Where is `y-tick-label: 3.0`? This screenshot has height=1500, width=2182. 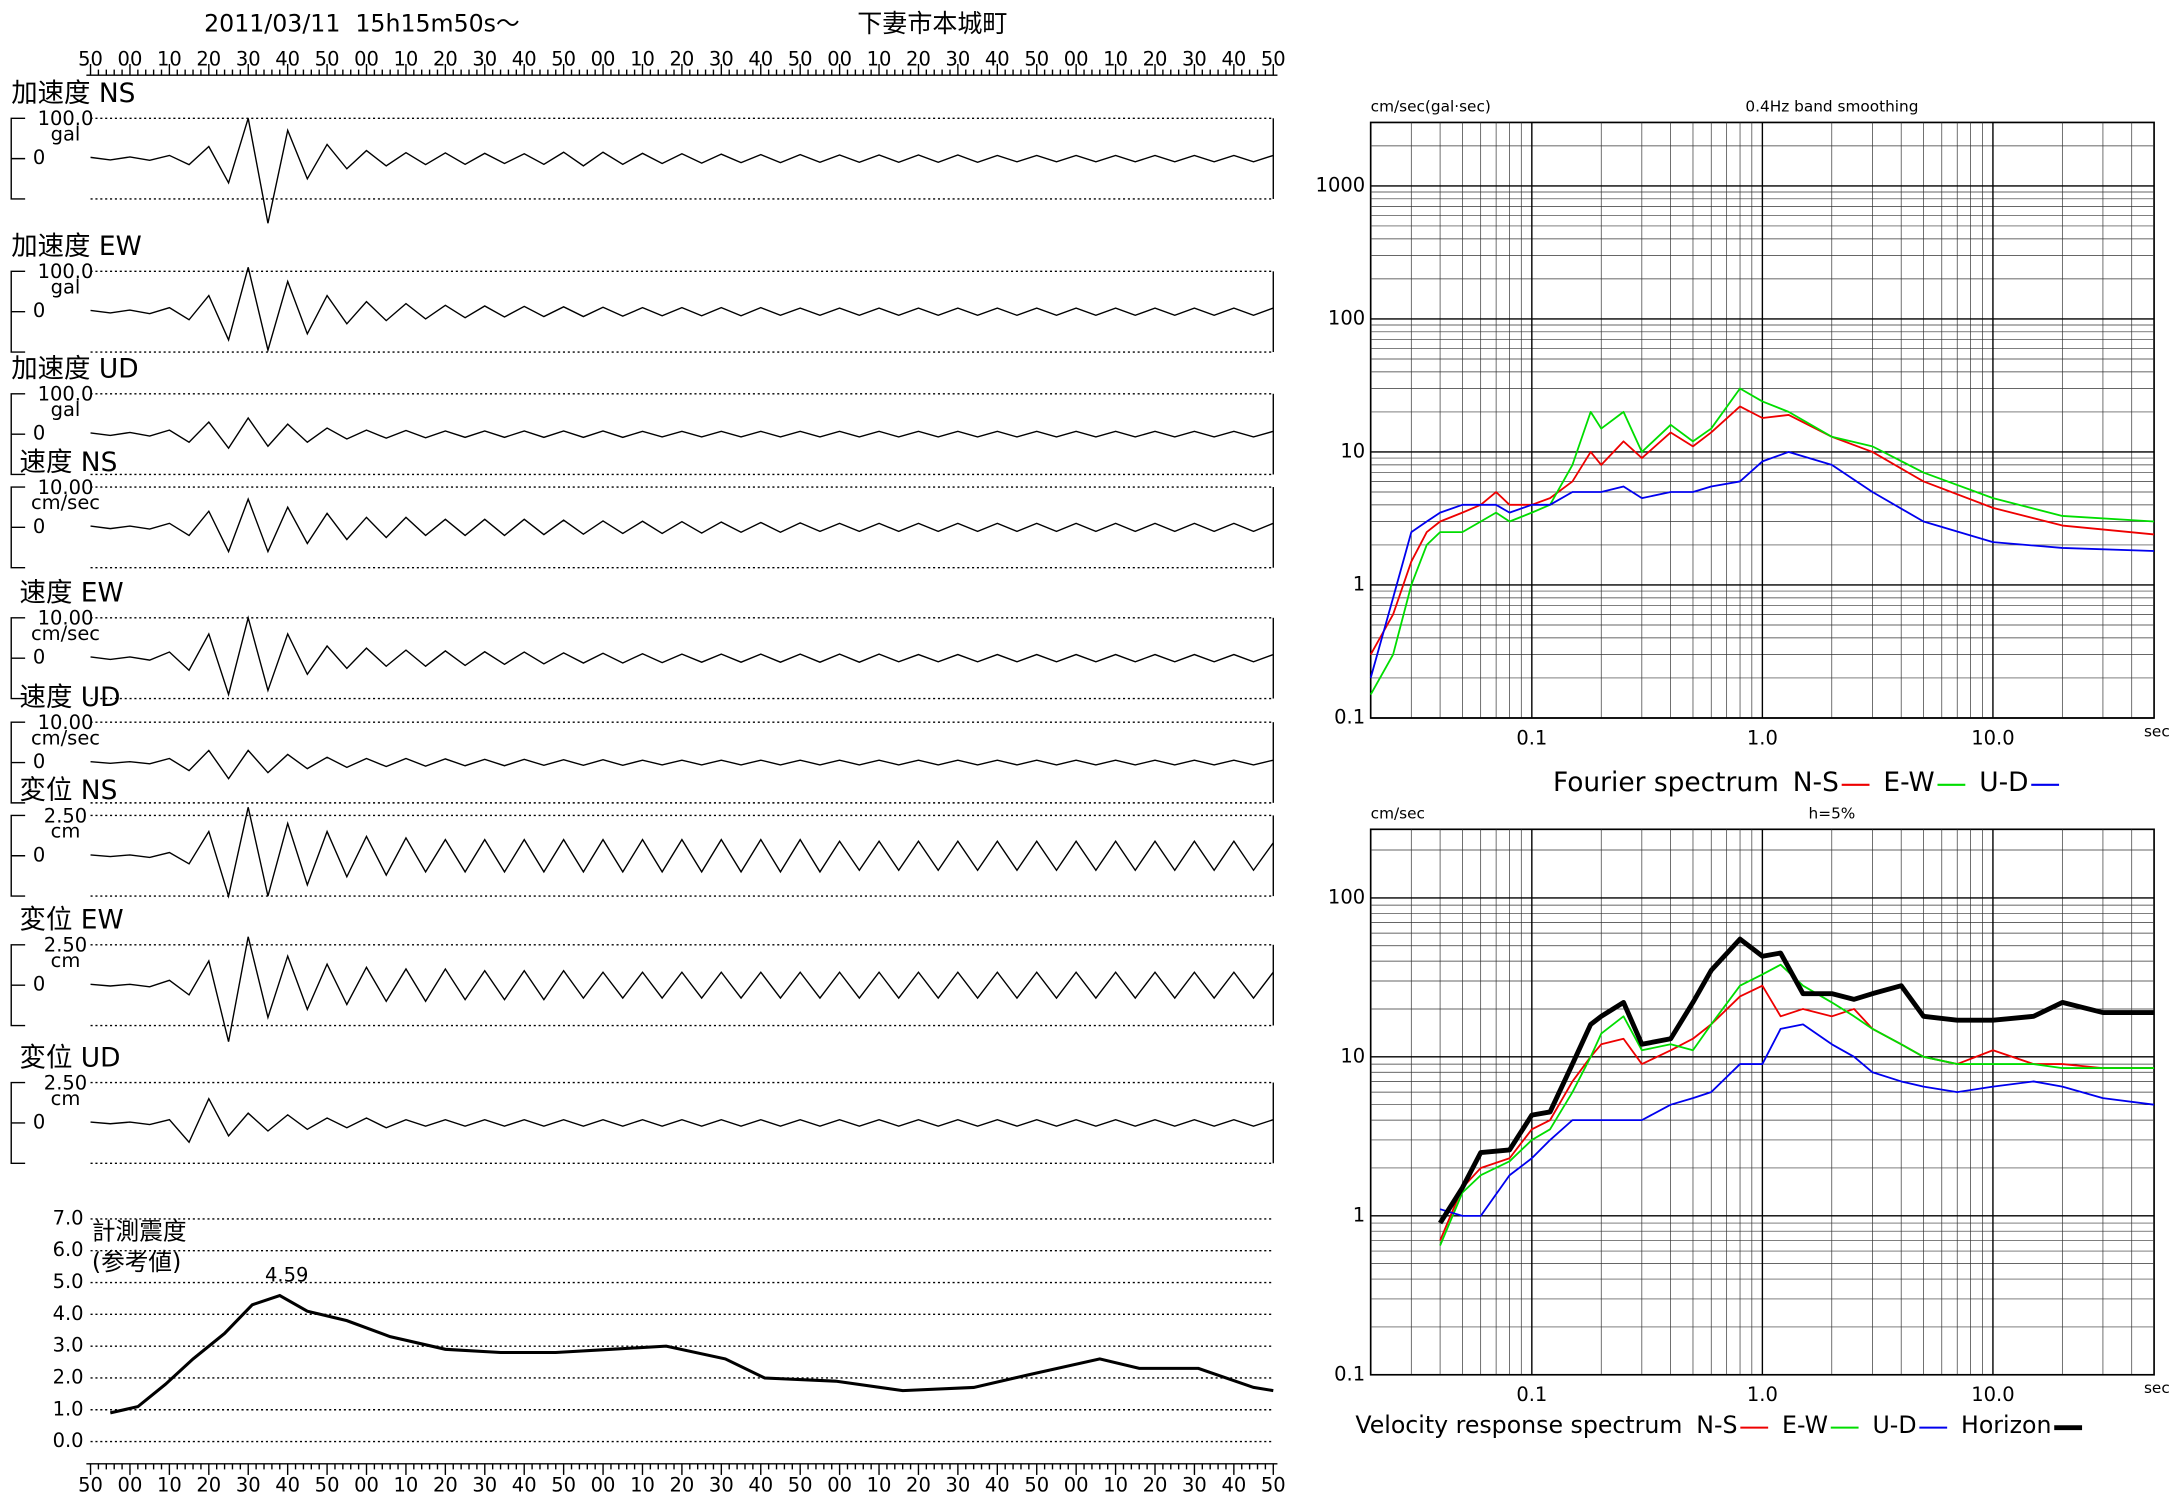
y-tick-label: 3.0 is located at coordinates (68, 1345).